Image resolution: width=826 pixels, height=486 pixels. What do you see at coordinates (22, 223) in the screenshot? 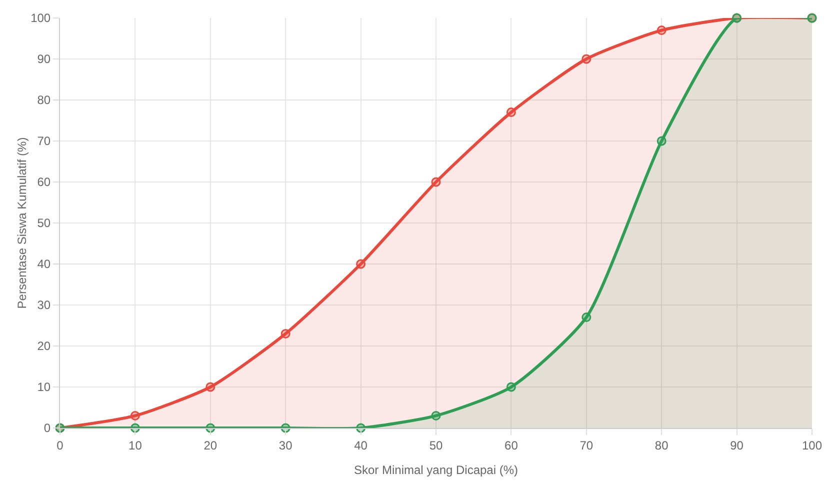
I see `y-axis-title: Persentase Siswa Kumulatif (%)` at bounding box center [22, 223].